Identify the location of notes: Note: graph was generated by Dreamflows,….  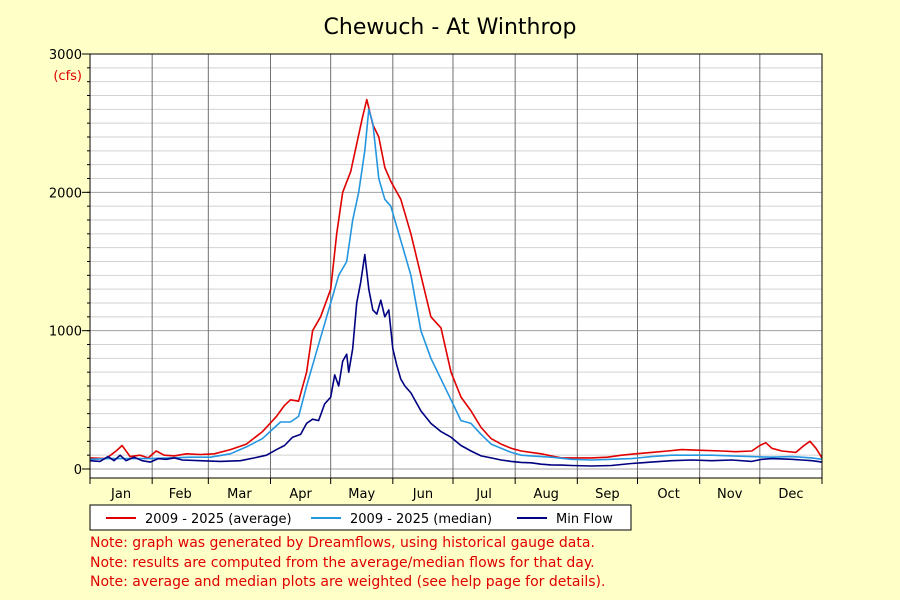
(347, 563).